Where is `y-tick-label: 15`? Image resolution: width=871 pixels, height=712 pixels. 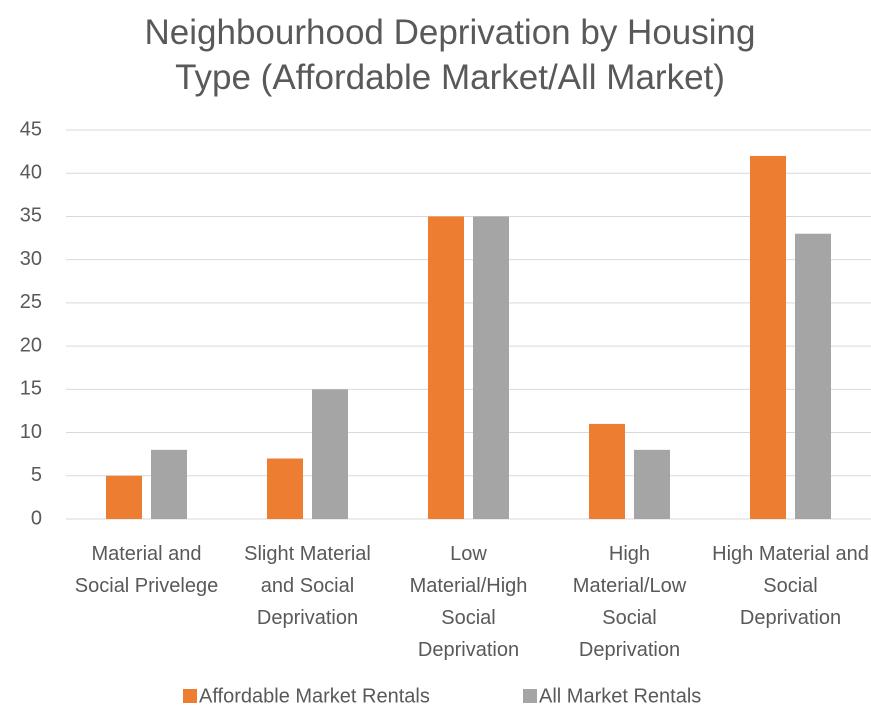 y-tick-label: 15 is located at coordinates (31, 389).